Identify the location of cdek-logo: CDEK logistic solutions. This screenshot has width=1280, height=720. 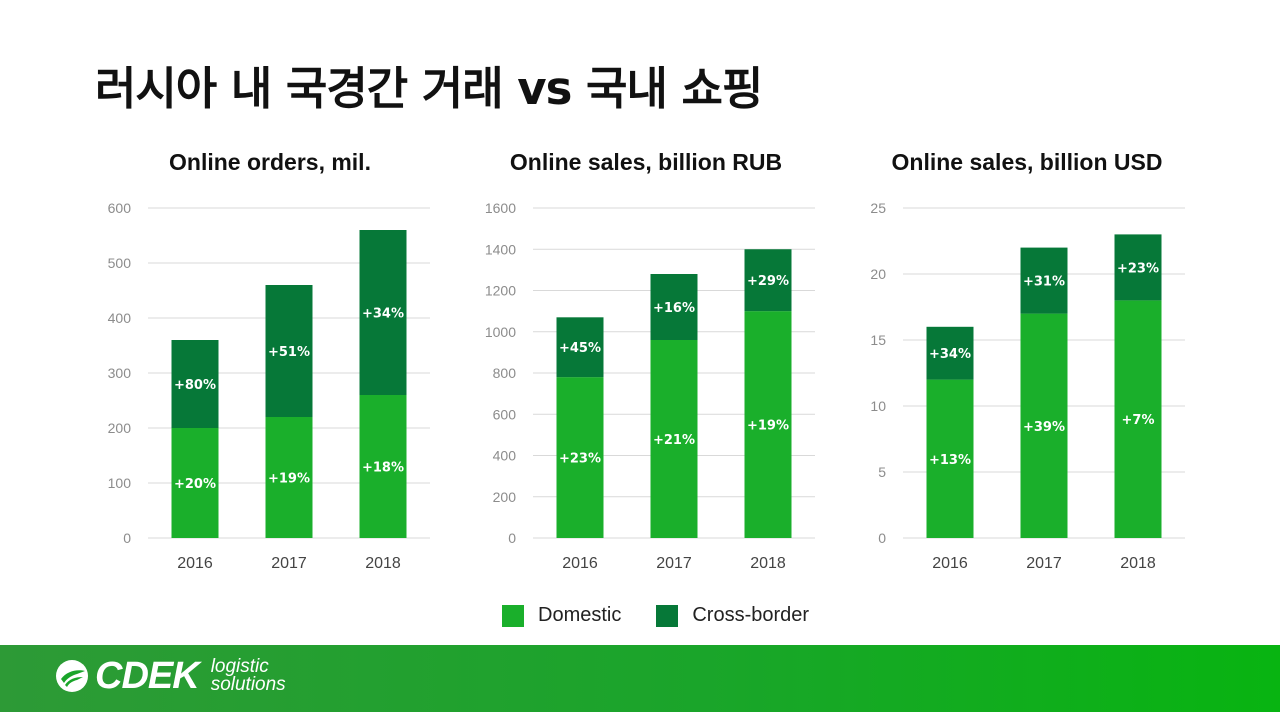
(170, 676).